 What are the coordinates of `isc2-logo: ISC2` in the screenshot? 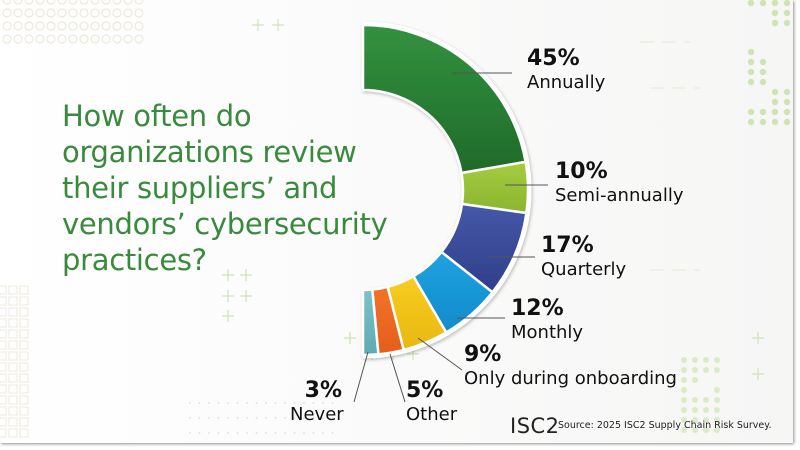 It's located at (535, 426).